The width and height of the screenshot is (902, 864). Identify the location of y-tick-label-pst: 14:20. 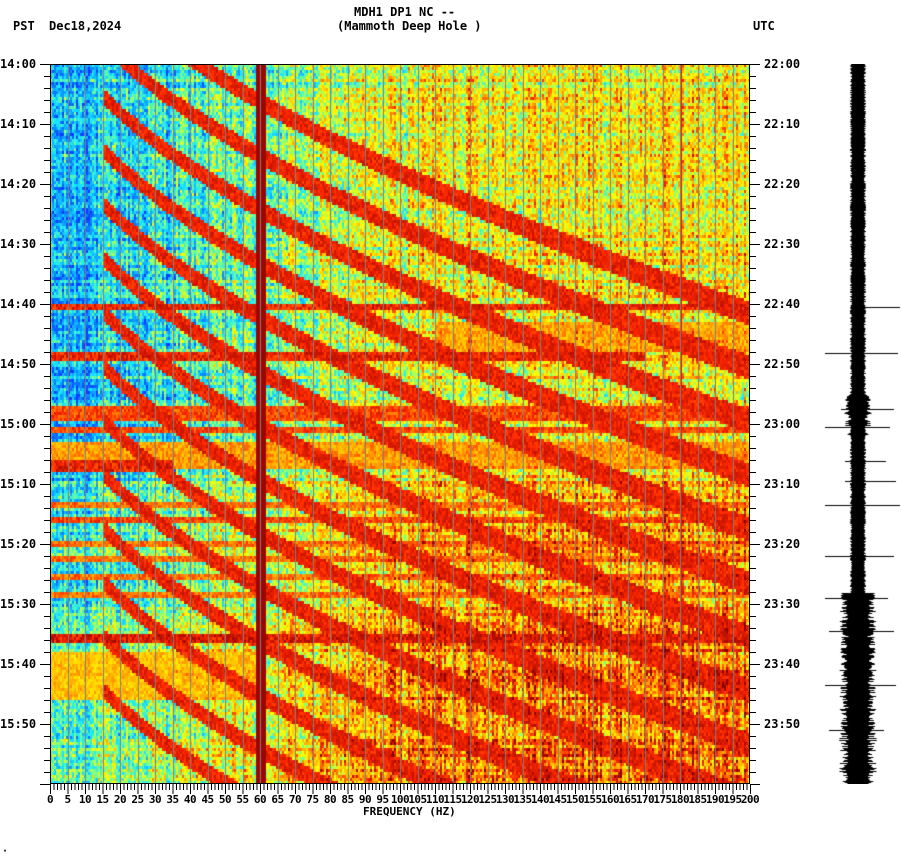
(18, 184).